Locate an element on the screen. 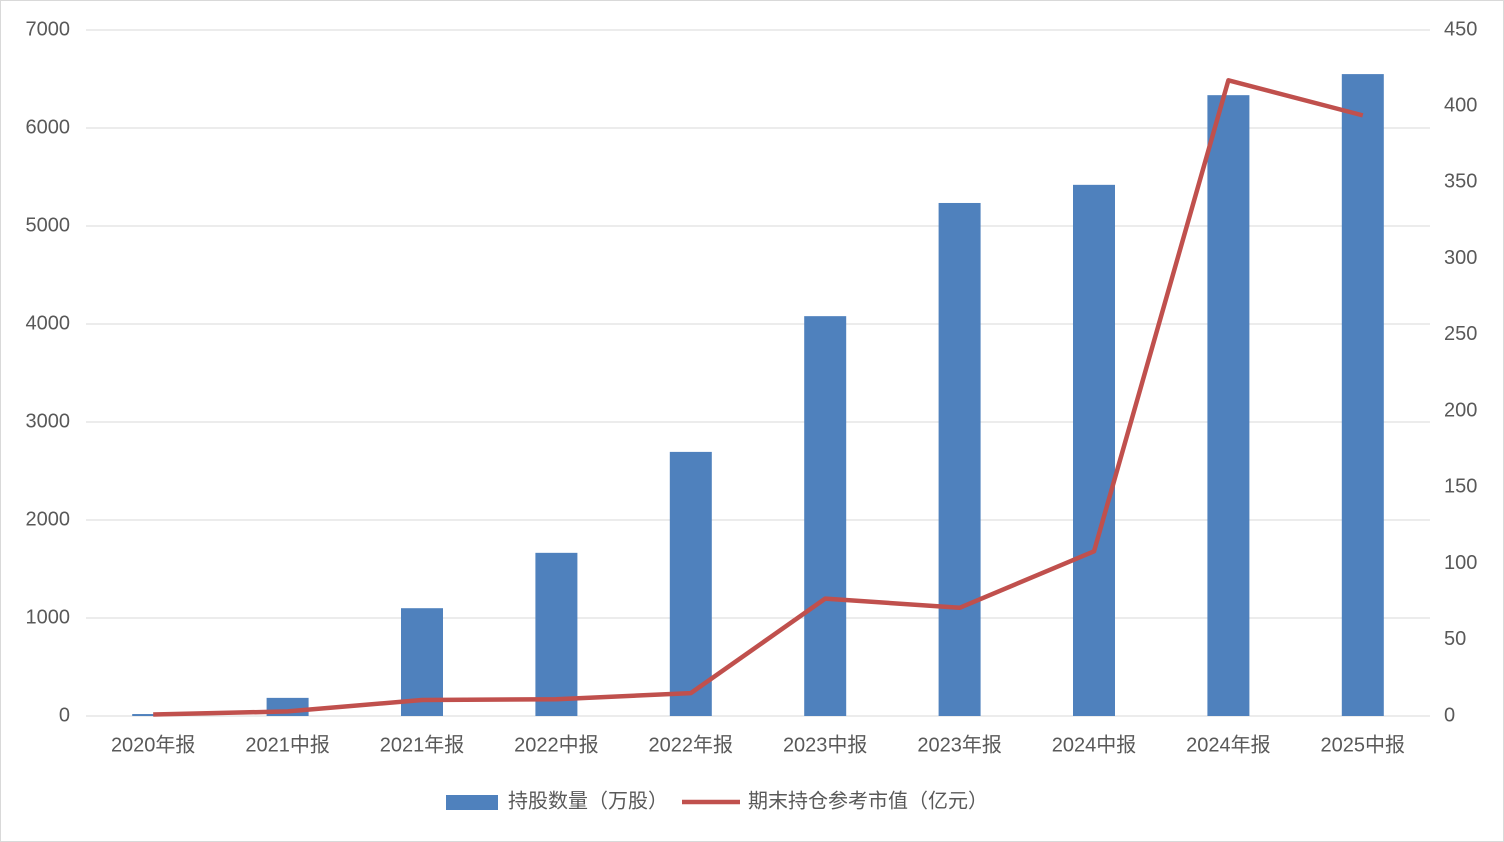 This screenshot has width=1504, height=842. y2-tick-label: 200 is located at coordinates (1460, 410).